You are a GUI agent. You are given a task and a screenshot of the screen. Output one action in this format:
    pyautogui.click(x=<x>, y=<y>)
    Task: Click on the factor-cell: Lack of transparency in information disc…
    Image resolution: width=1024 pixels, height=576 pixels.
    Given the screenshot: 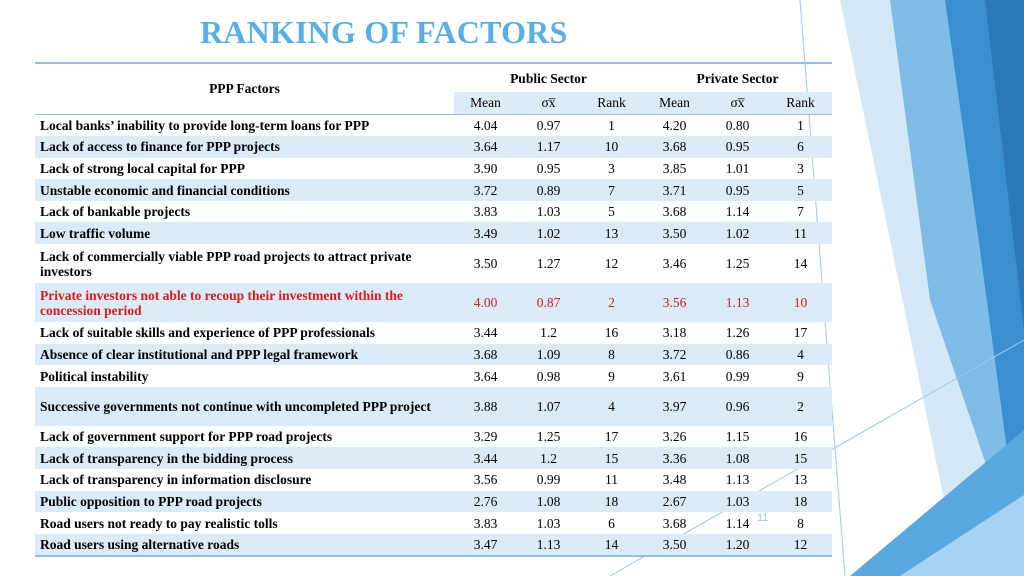 What is the action you would take?
    pyautogui.click(x=176, y=480)
    